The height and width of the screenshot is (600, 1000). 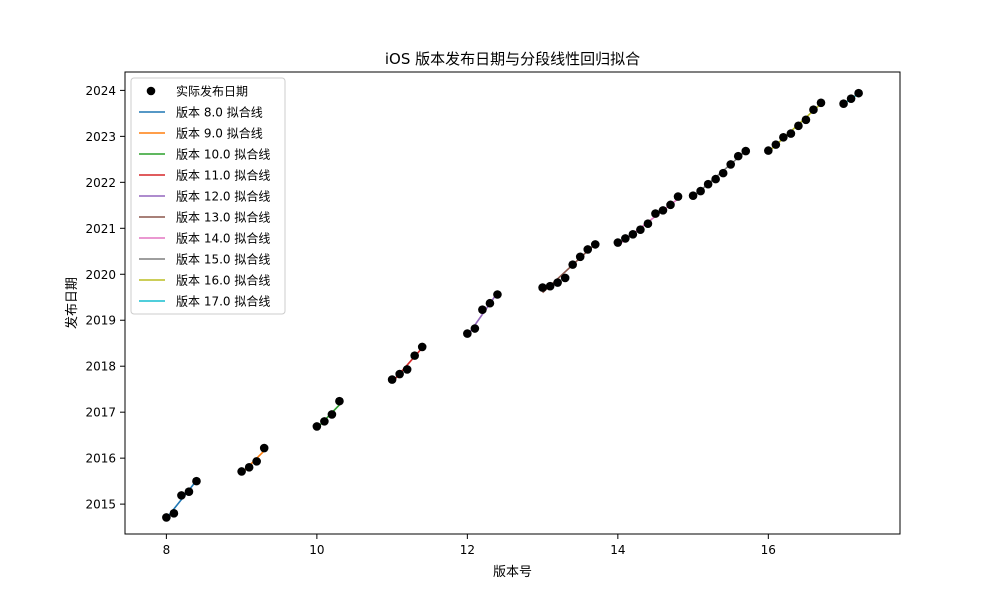 What do you see at coordinates (100, 413) in the screenshot?
I see `y-tick-label-2: 2017` at bounding box center [100, 413].